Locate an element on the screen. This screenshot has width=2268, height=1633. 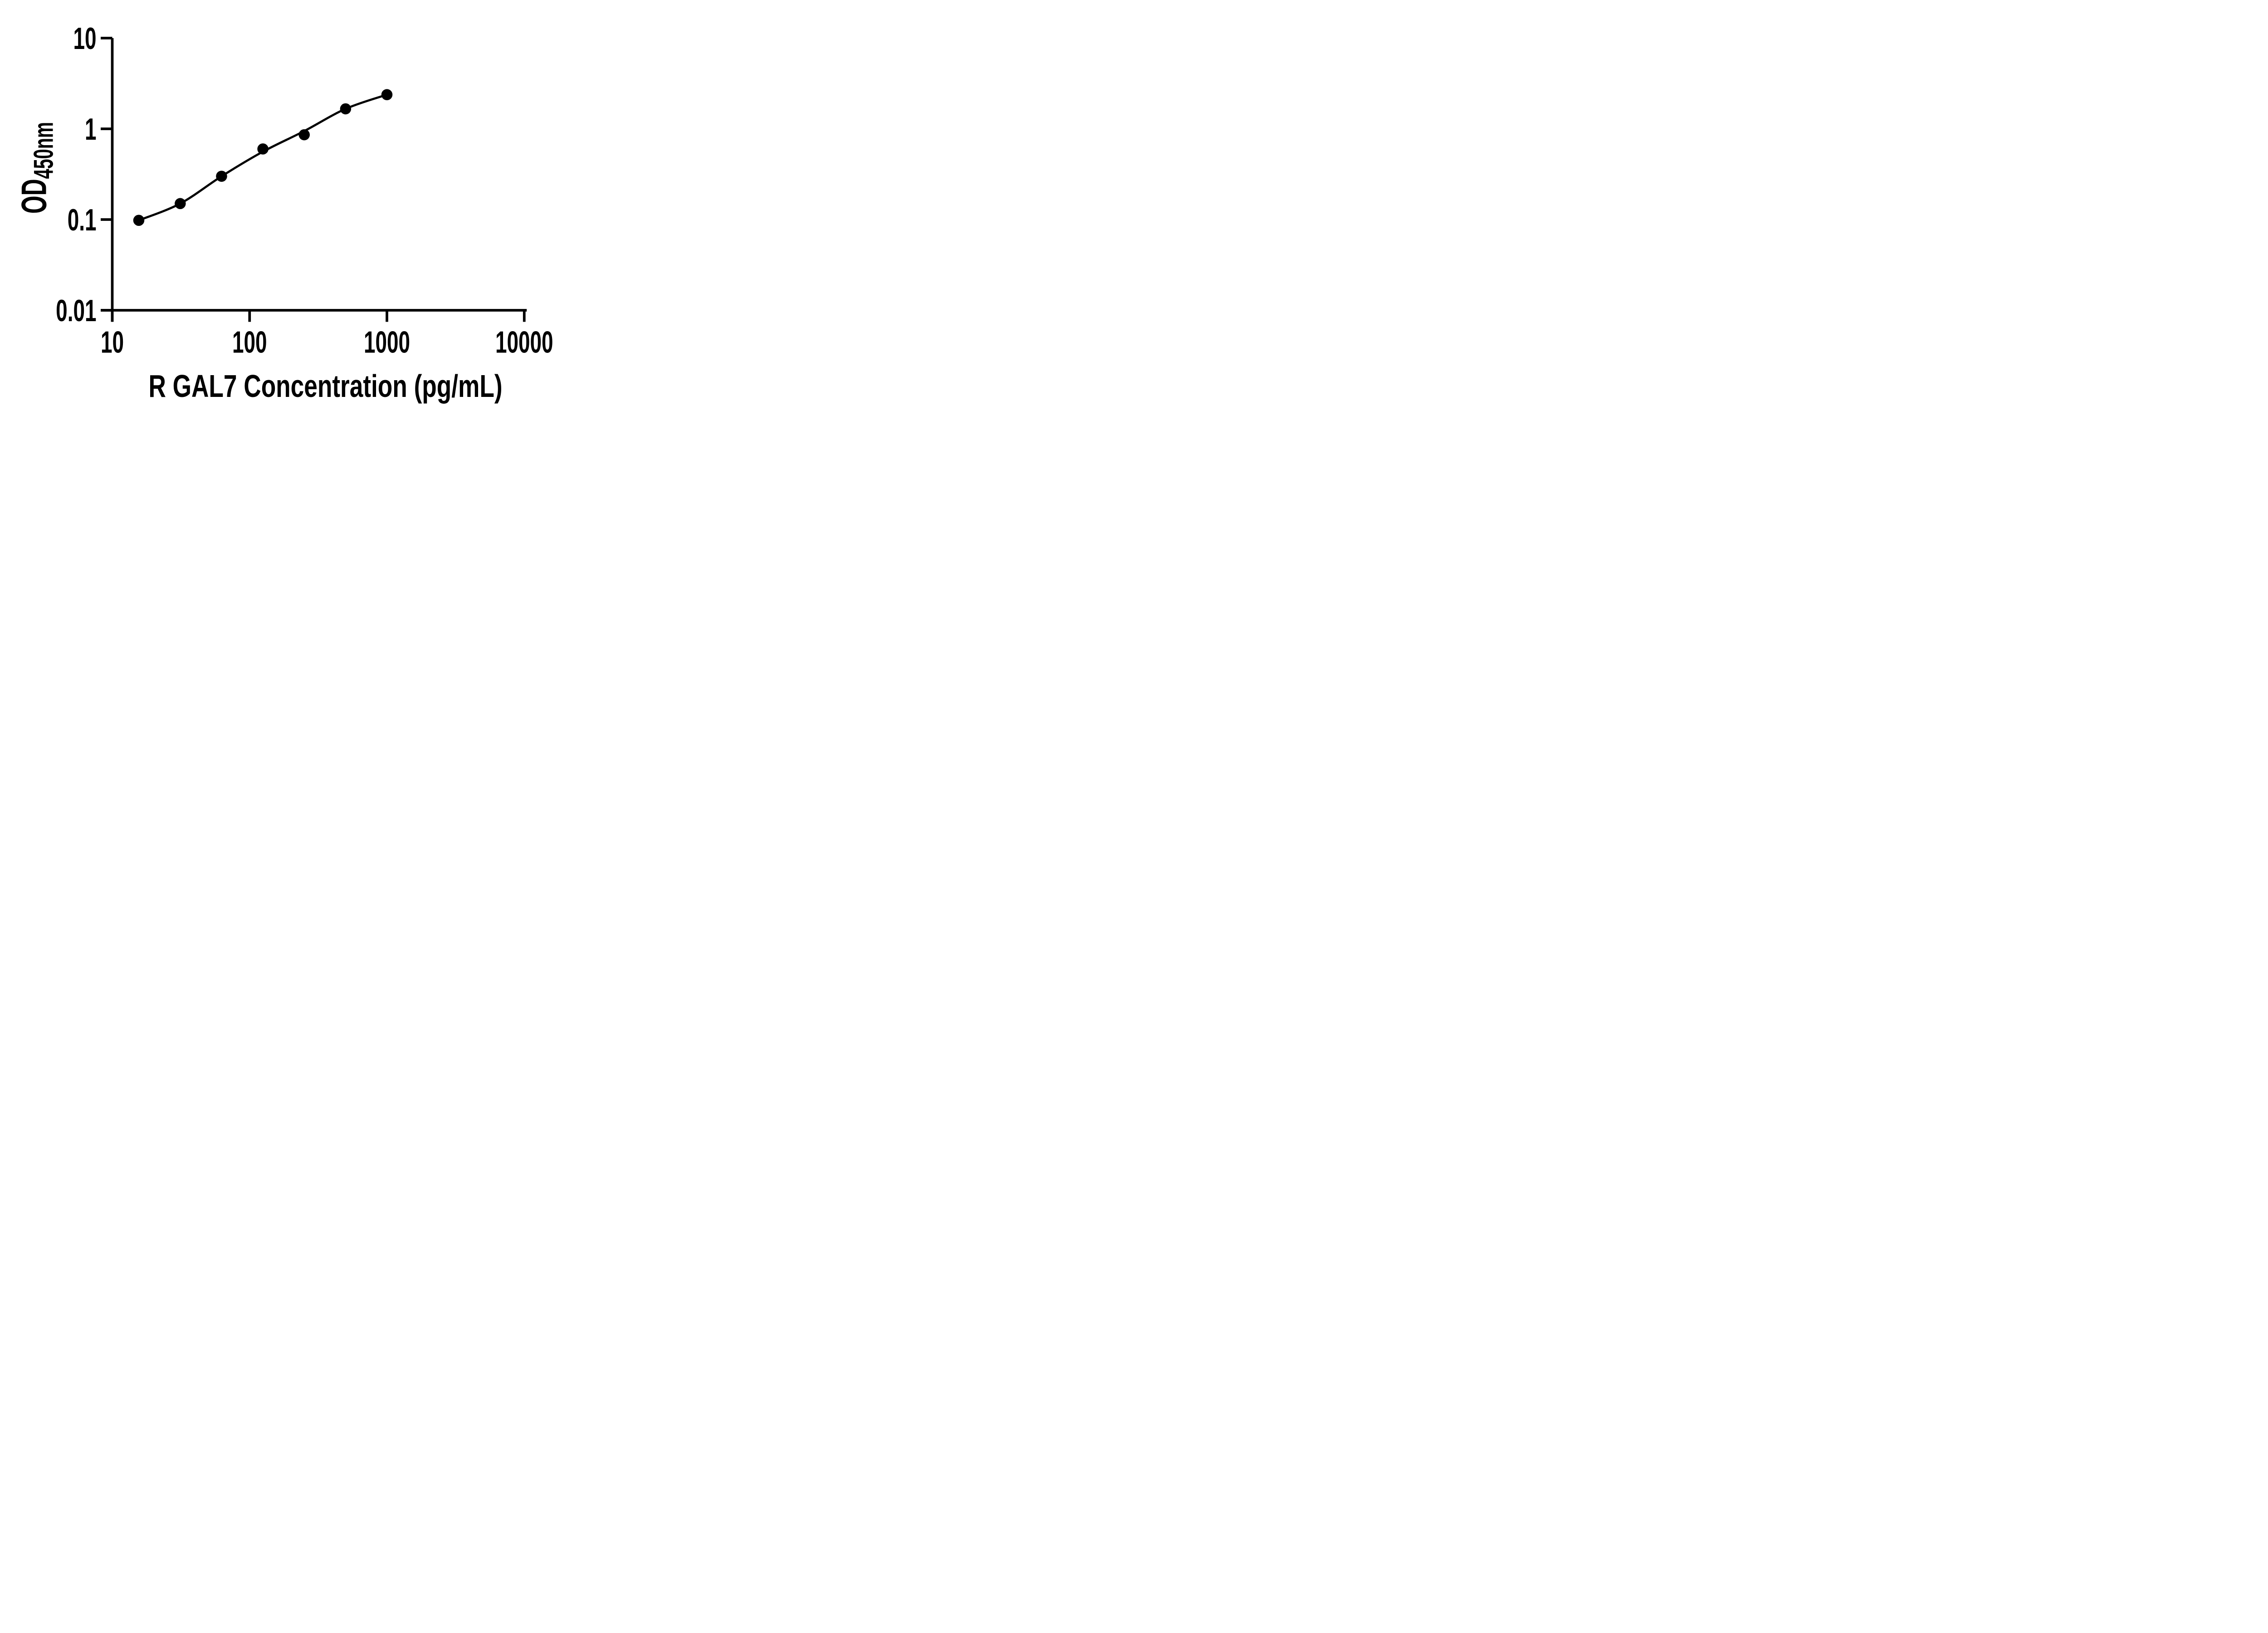
x-tick-label: 1000 is located at coordinates (387, 343).